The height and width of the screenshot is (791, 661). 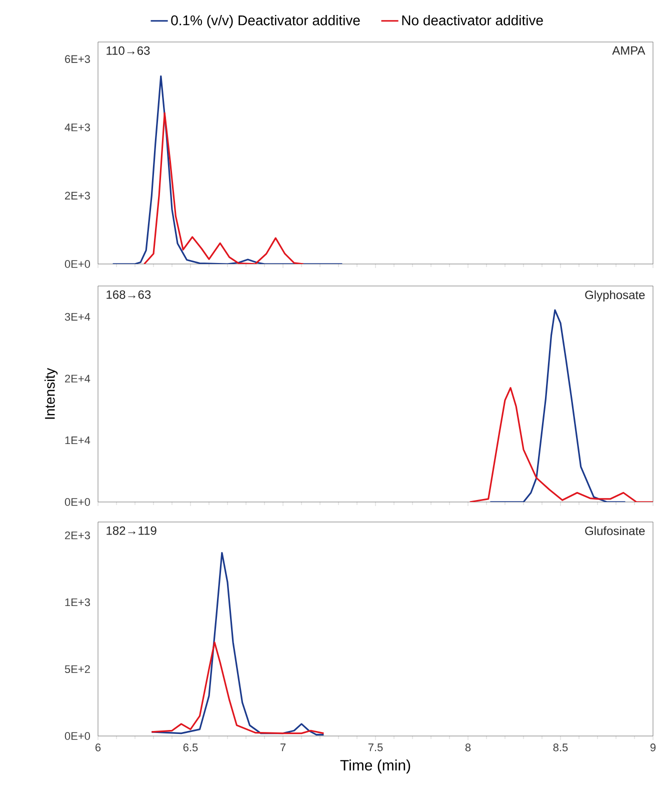 I want to click on annotation: 182→119, so click(x=131, y=530).